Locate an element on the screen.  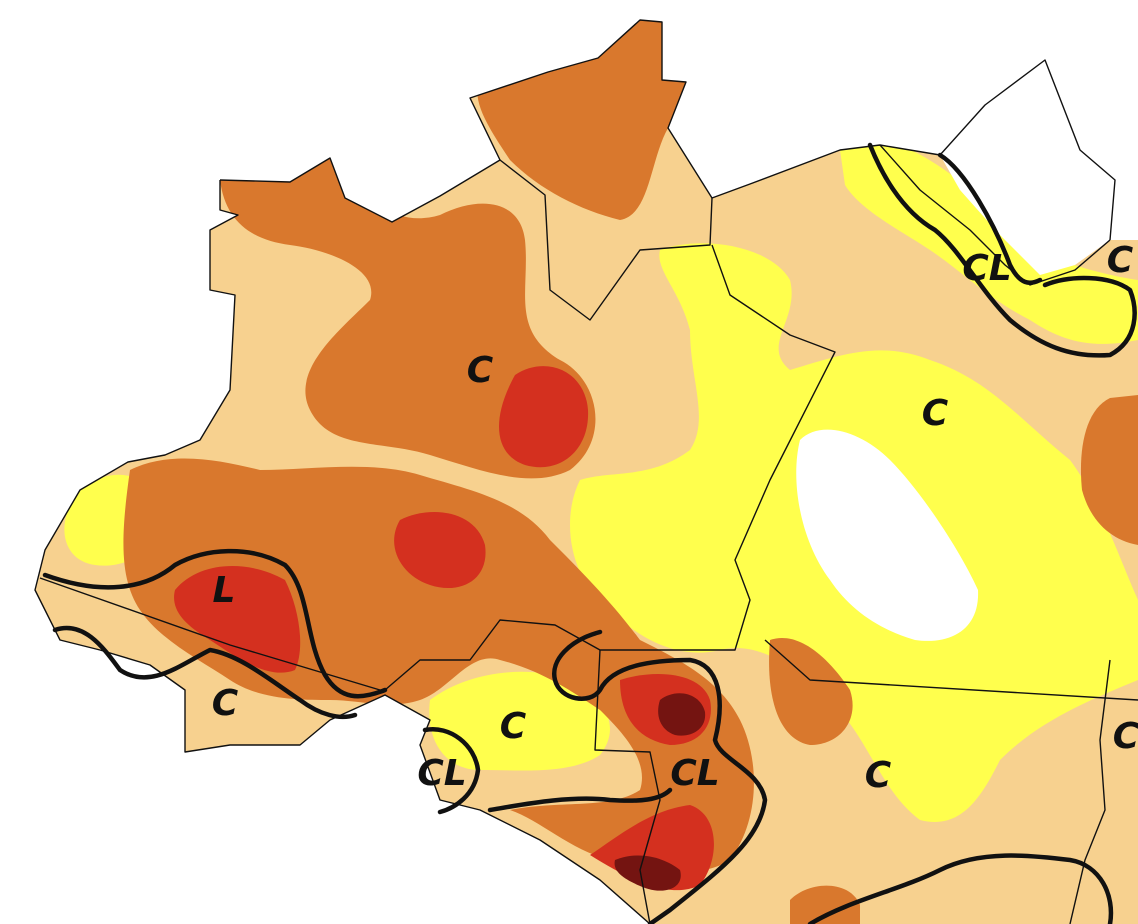
impact-line-bottom is located at coordinates (960, 888).